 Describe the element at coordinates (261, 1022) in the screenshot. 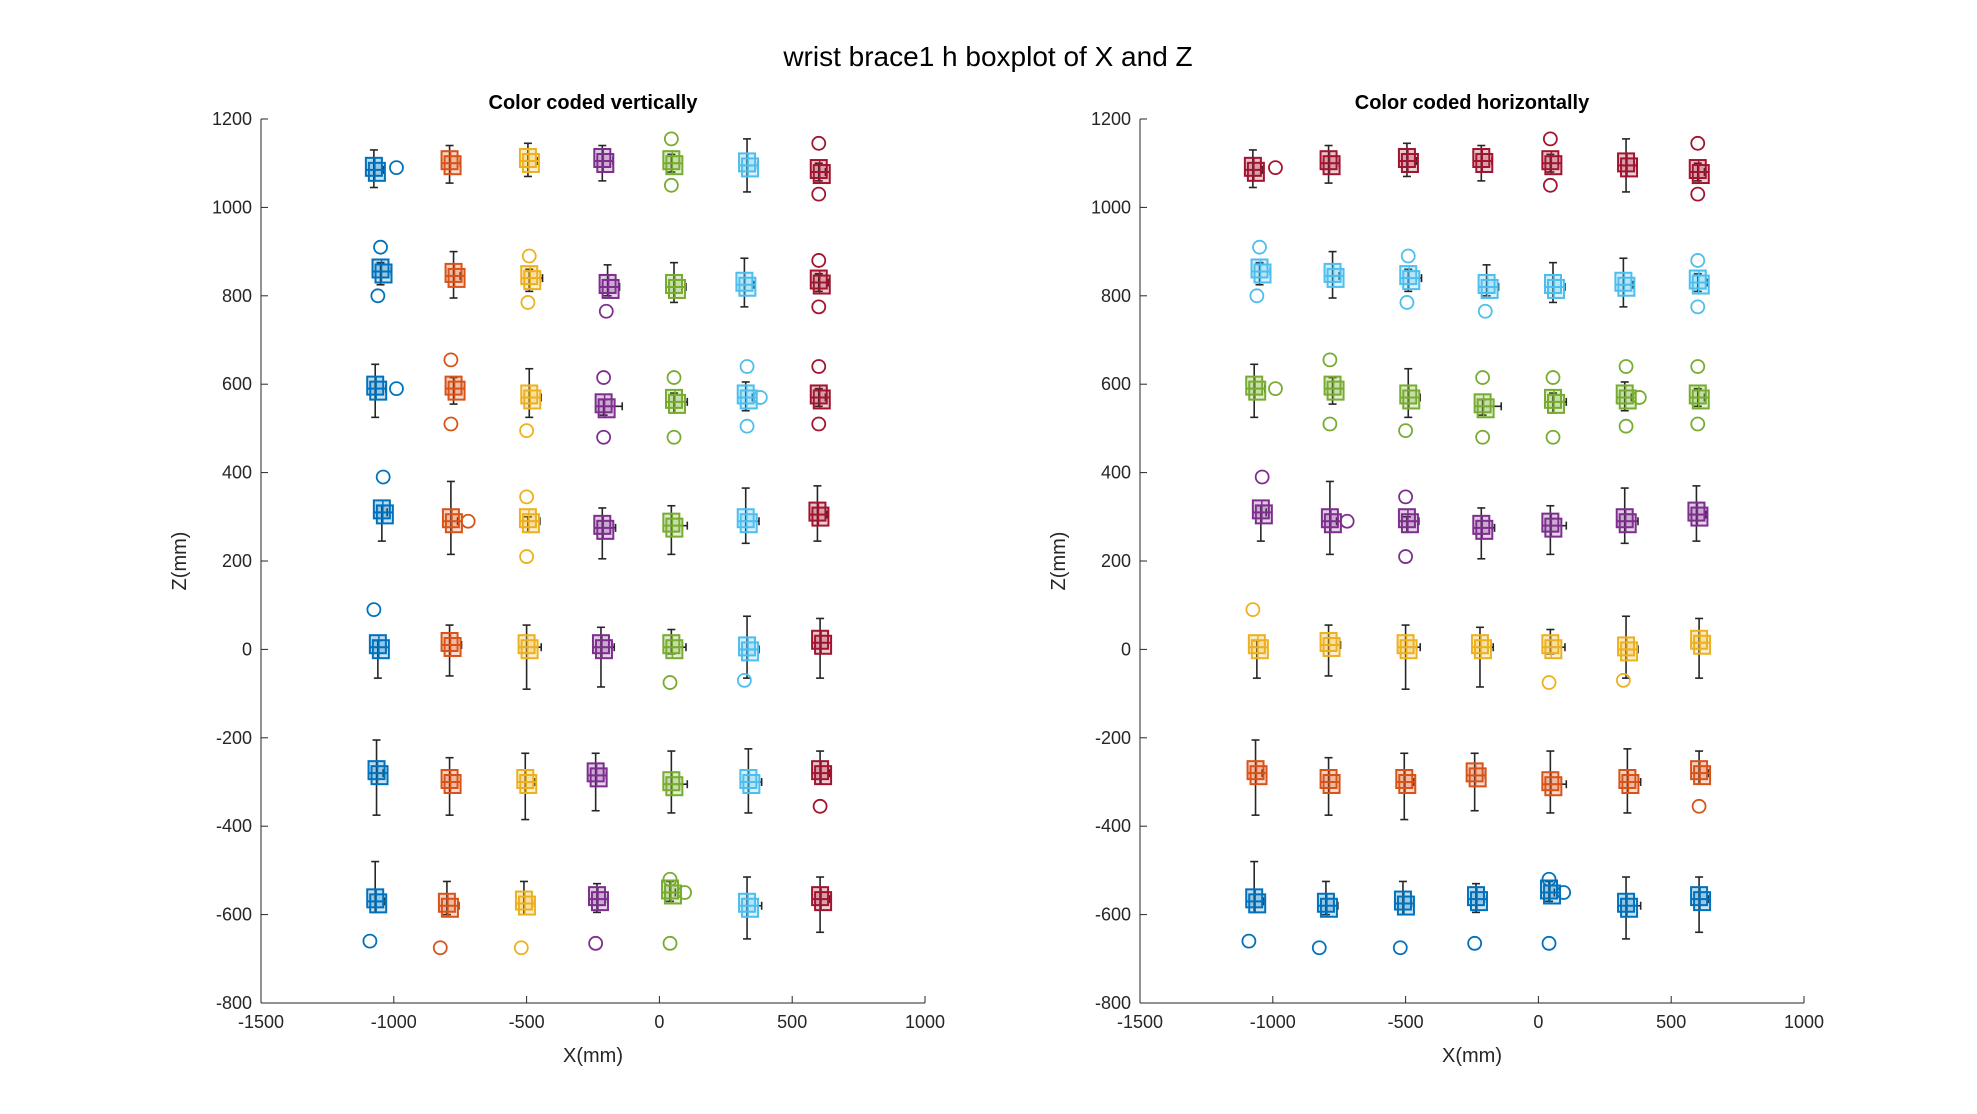

I see `x-tick-label: -1500` at that location.